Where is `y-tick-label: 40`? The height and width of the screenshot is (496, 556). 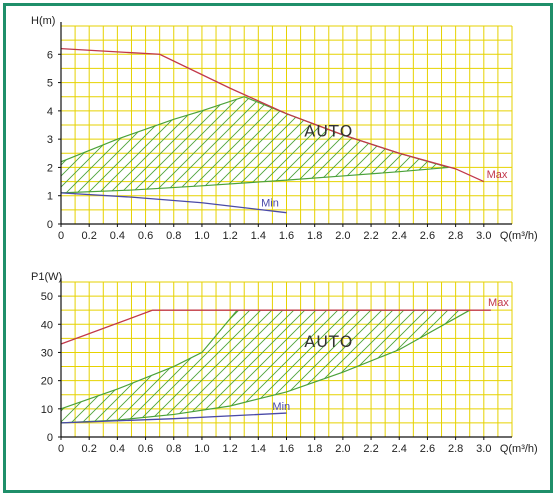 y-tick-label: 40 is located at coordinates (47, 325).